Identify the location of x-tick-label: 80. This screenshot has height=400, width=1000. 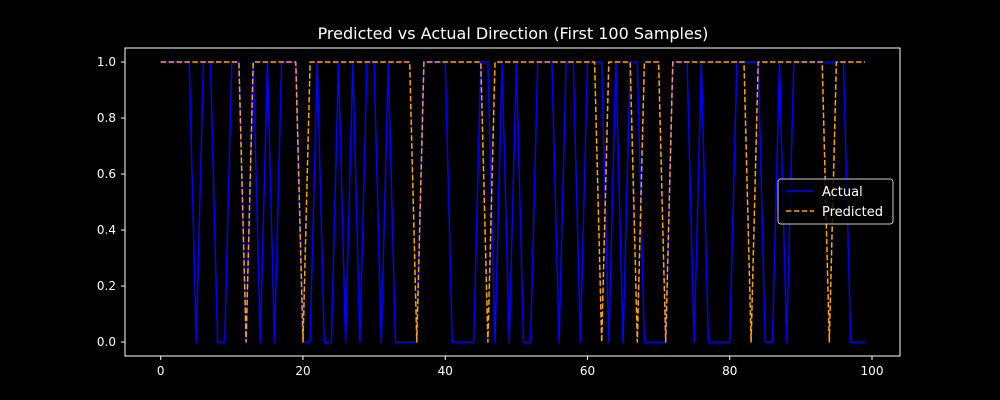
(729, 371).